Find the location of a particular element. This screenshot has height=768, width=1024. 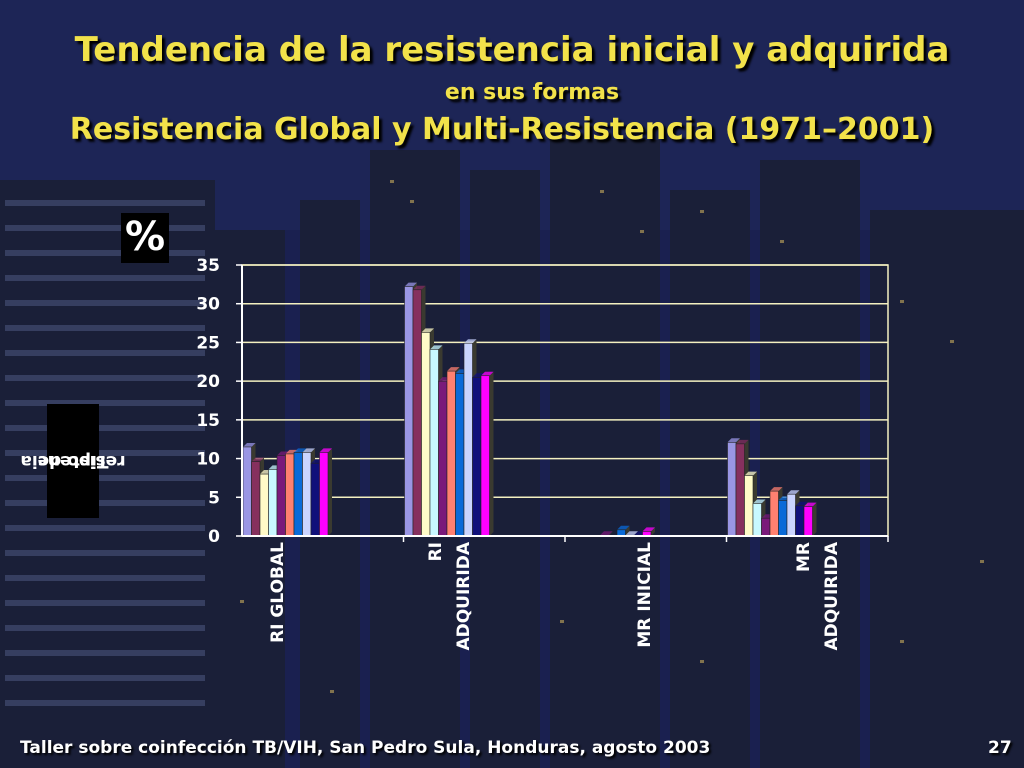

page-number: 27 is located at coordinates (1000, 748).